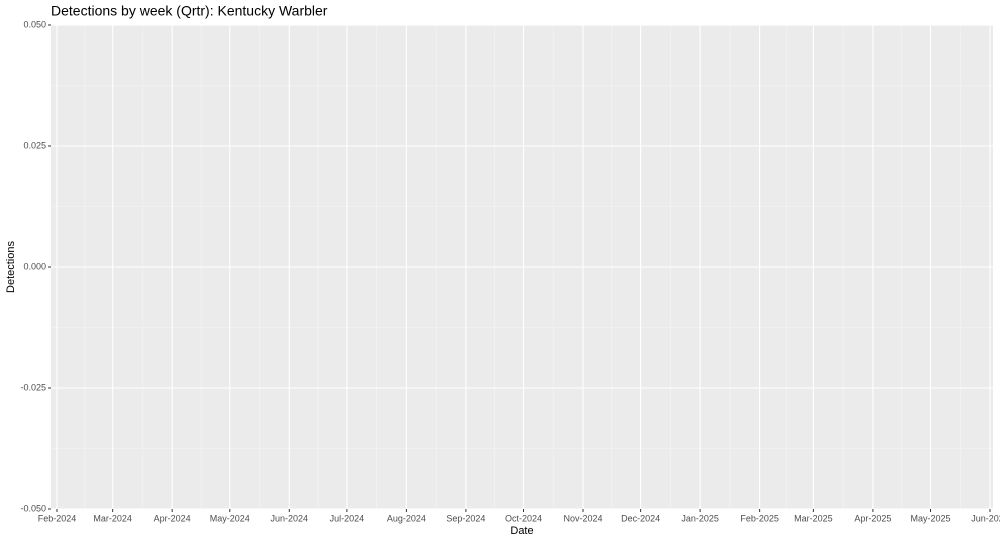  I want to click on x-tick-label: Mar-2024, so click(112, 518).